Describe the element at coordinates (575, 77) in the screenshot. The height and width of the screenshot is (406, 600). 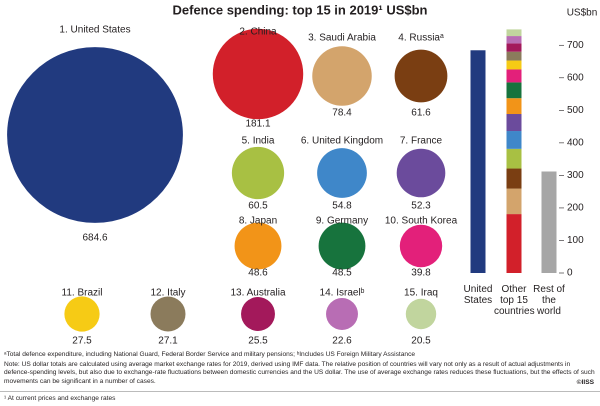
I see `y-tick-label: 600` at that location.